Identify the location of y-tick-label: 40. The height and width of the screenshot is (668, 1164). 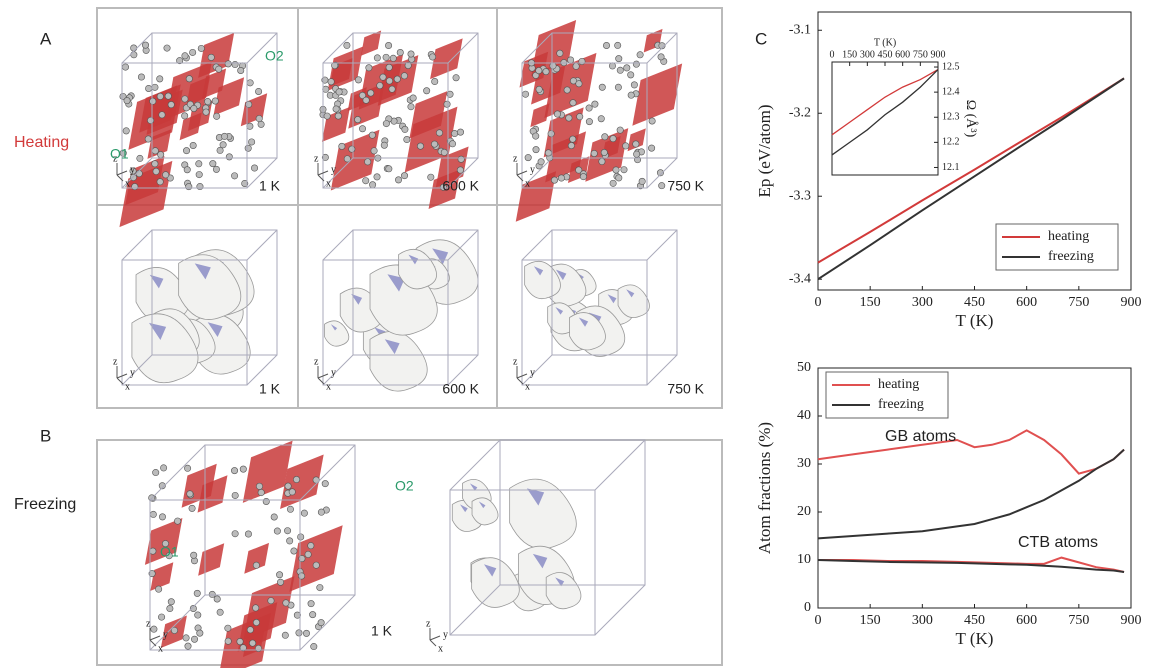
(804, 415).